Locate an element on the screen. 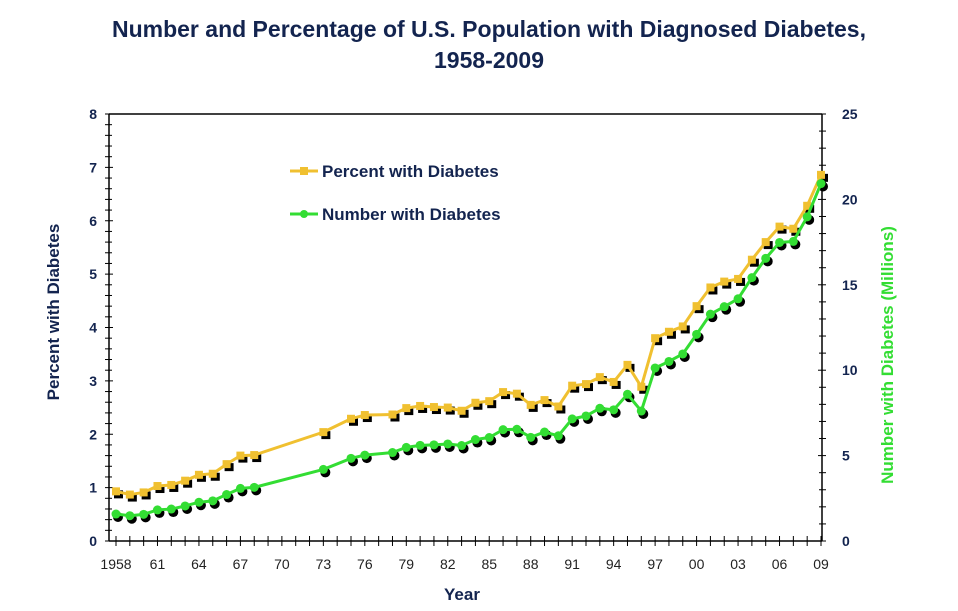 The width and height of the screenshot is (958, 611). x-tick-label: 79 is located at coordinates (407, 564).